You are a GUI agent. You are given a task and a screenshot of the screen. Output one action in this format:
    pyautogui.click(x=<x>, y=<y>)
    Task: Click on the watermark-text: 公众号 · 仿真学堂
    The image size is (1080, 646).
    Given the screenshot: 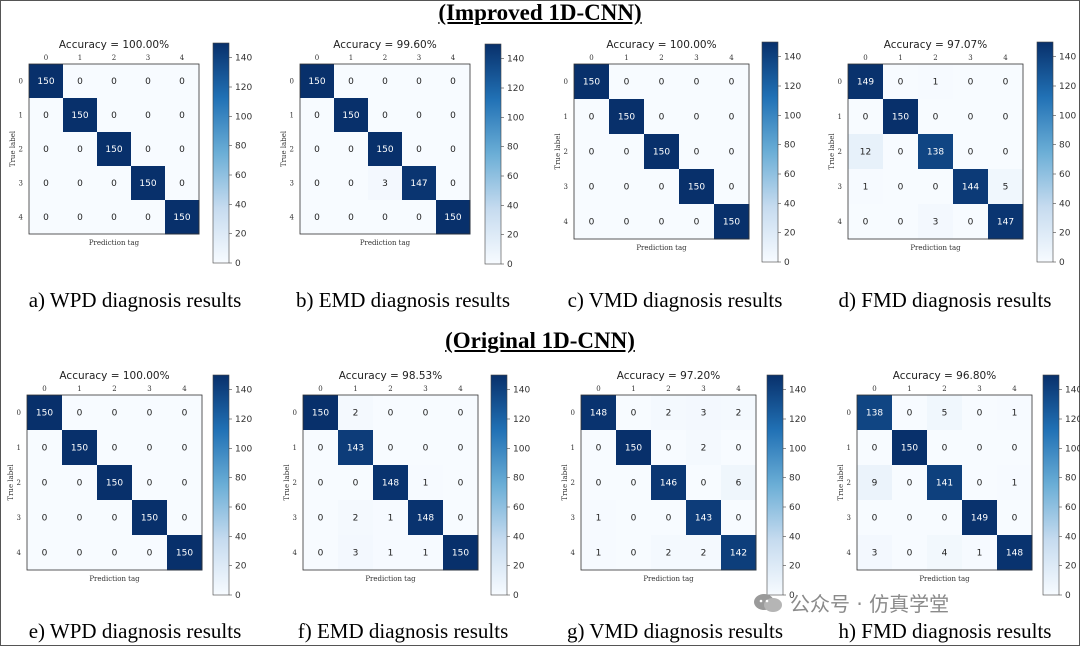 What is the action you would take?
    pyautogui.click(x=870, y=604)
    